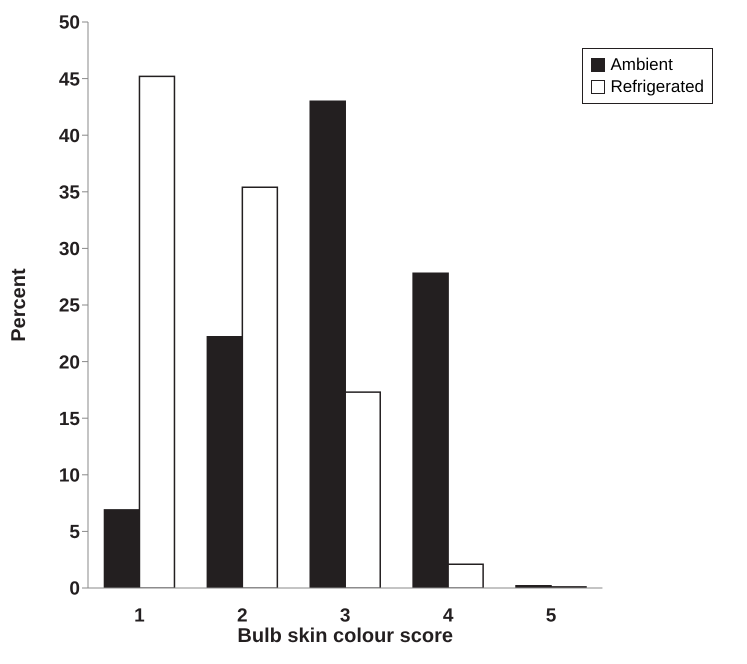  Describe the element at coordinates (69, 136) in the screenshot. I see `y-tick-label: 40` at that location.